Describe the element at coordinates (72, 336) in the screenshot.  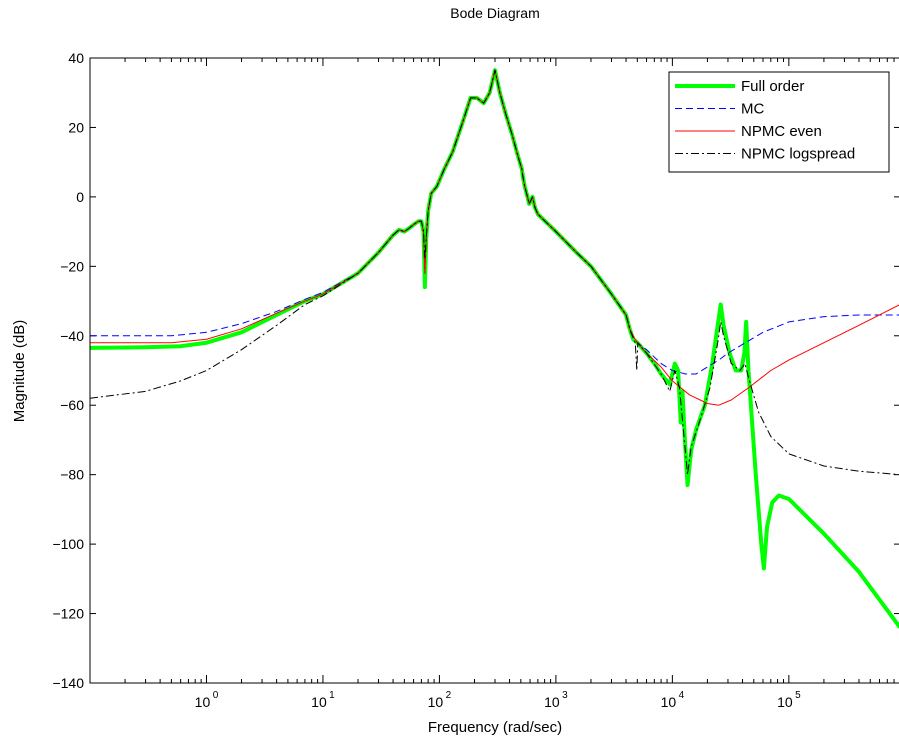
I see `y-tick-label: −40` at that location.